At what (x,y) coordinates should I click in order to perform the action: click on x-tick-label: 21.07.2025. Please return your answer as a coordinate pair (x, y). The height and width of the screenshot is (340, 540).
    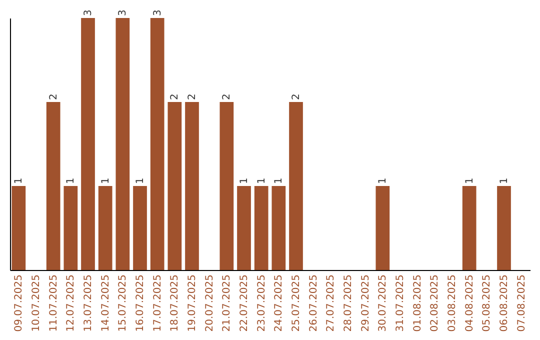
    Looking at the image, I should click on (227, 303).